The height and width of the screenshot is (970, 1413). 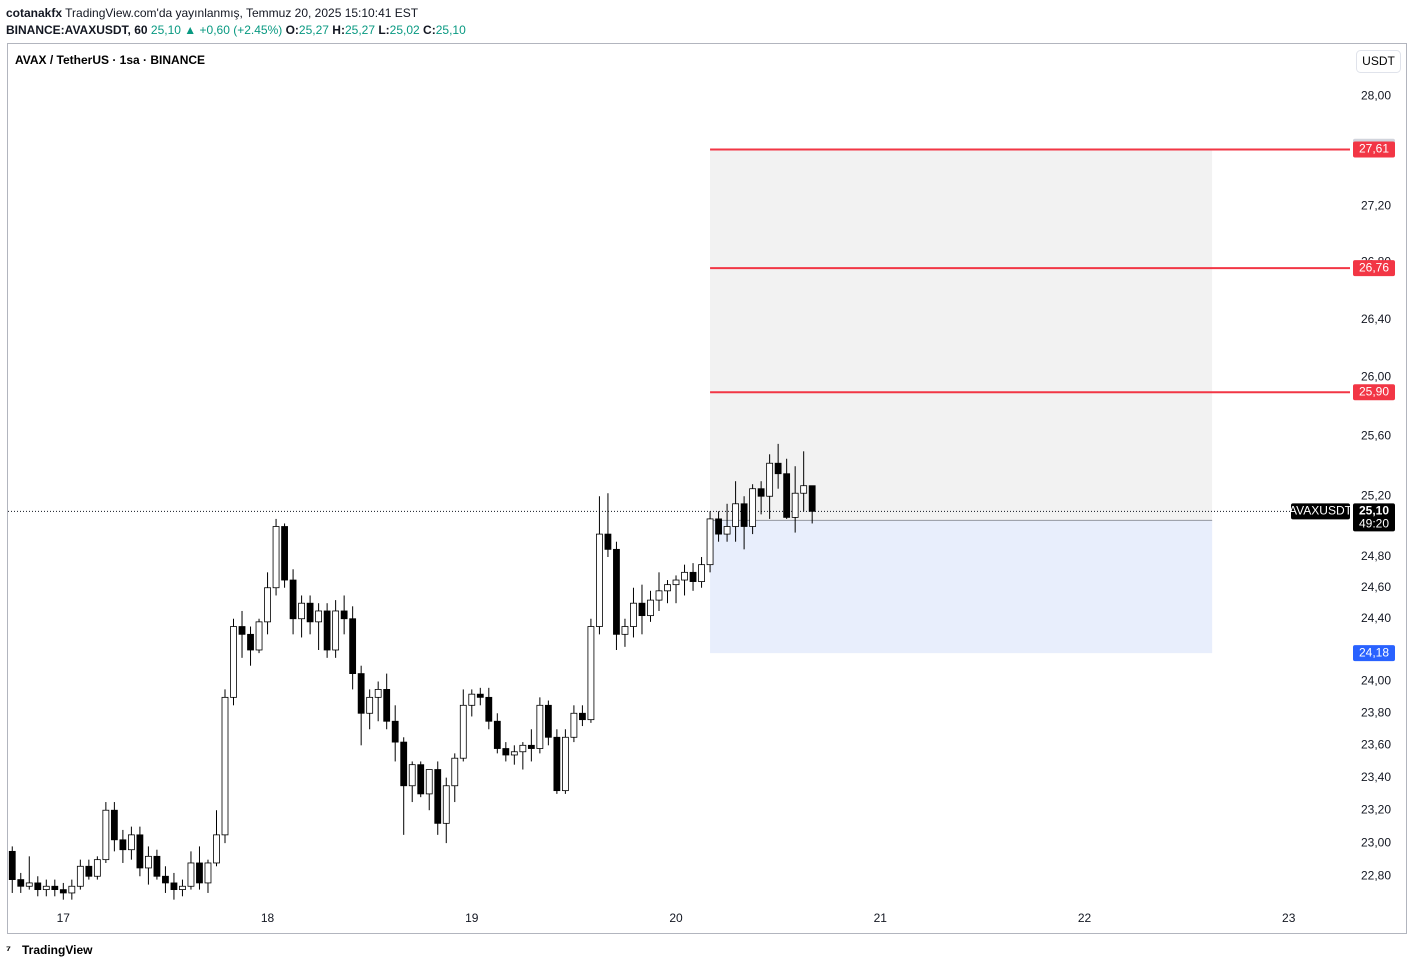 What do you see at coordinates (313, 30) in the screenshot?
I see `ohlc-value: 25,27` at bounding box center [313, 30].